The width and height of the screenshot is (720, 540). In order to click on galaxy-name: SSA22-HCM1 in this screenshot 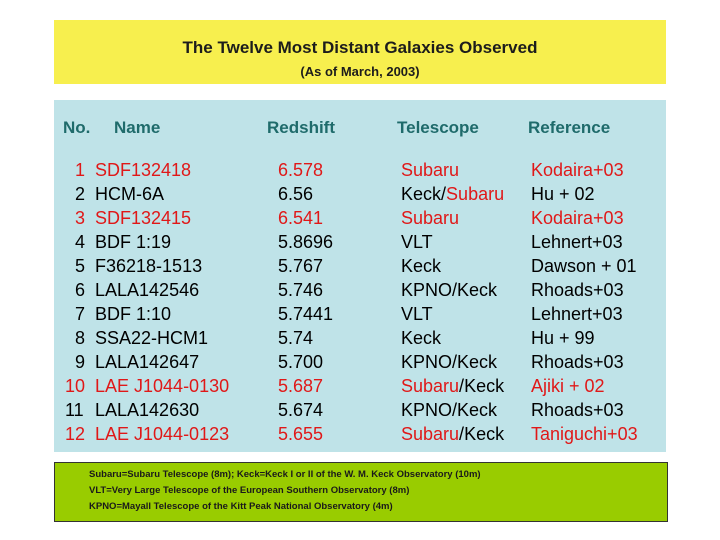, I will do `click(152, 338)`.